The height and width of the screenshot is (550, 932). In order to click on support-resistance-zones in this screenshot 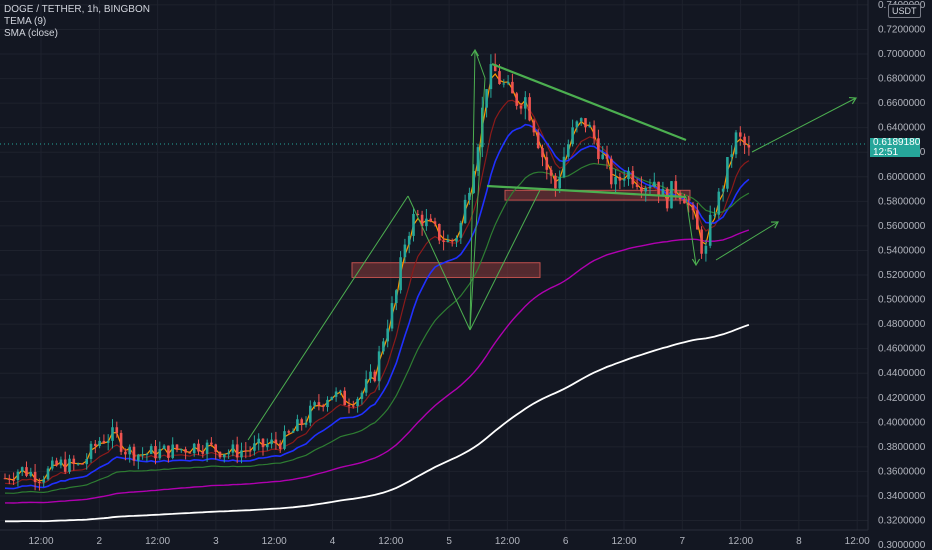, I will do `click(521, 233)`.